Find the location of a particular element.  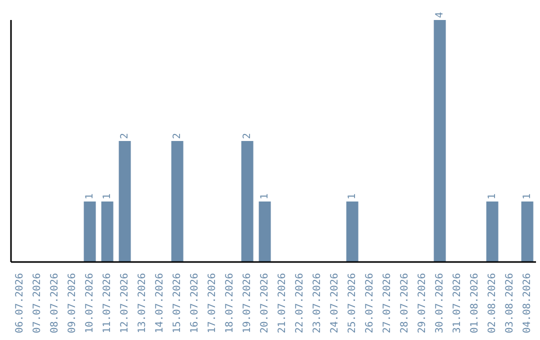

x-tick-label: 28.07.2026 is located at coordinates (404, 303).